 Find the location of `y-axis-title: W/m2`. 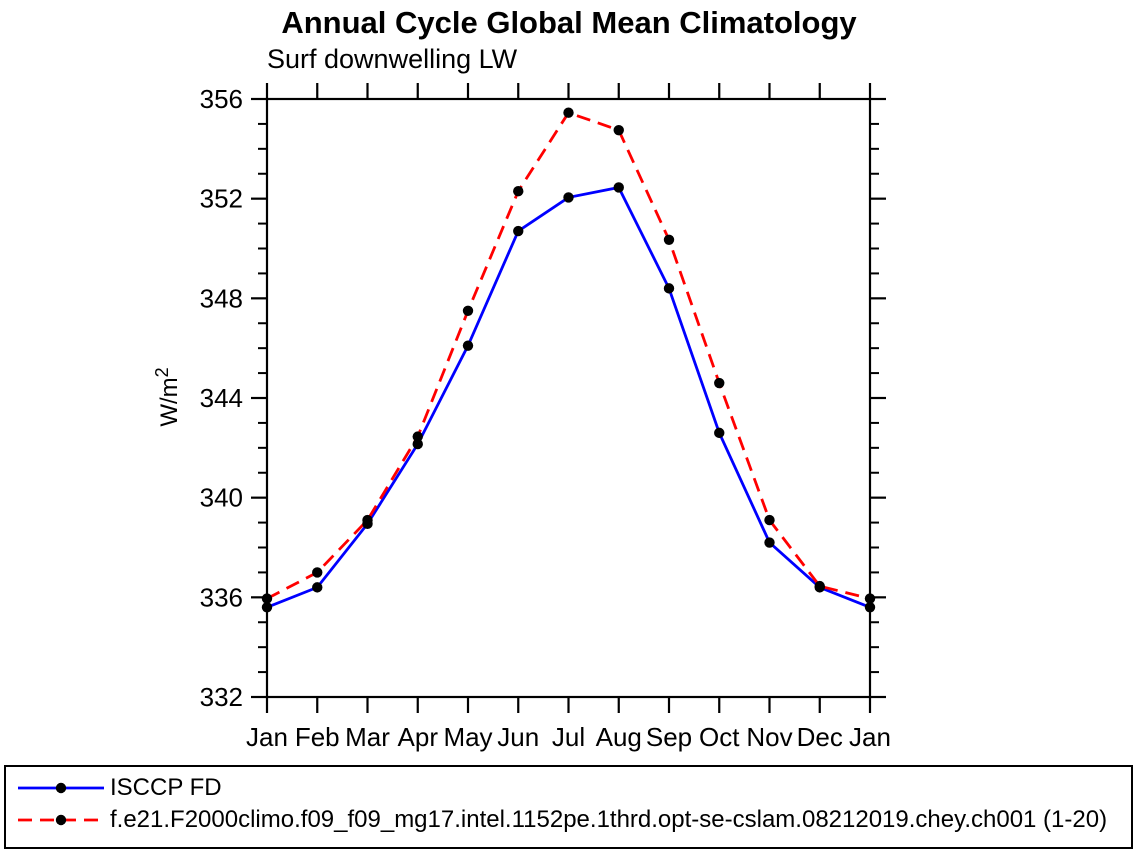

y-axis-title: W/m2 is located at coordinates (167, 396).